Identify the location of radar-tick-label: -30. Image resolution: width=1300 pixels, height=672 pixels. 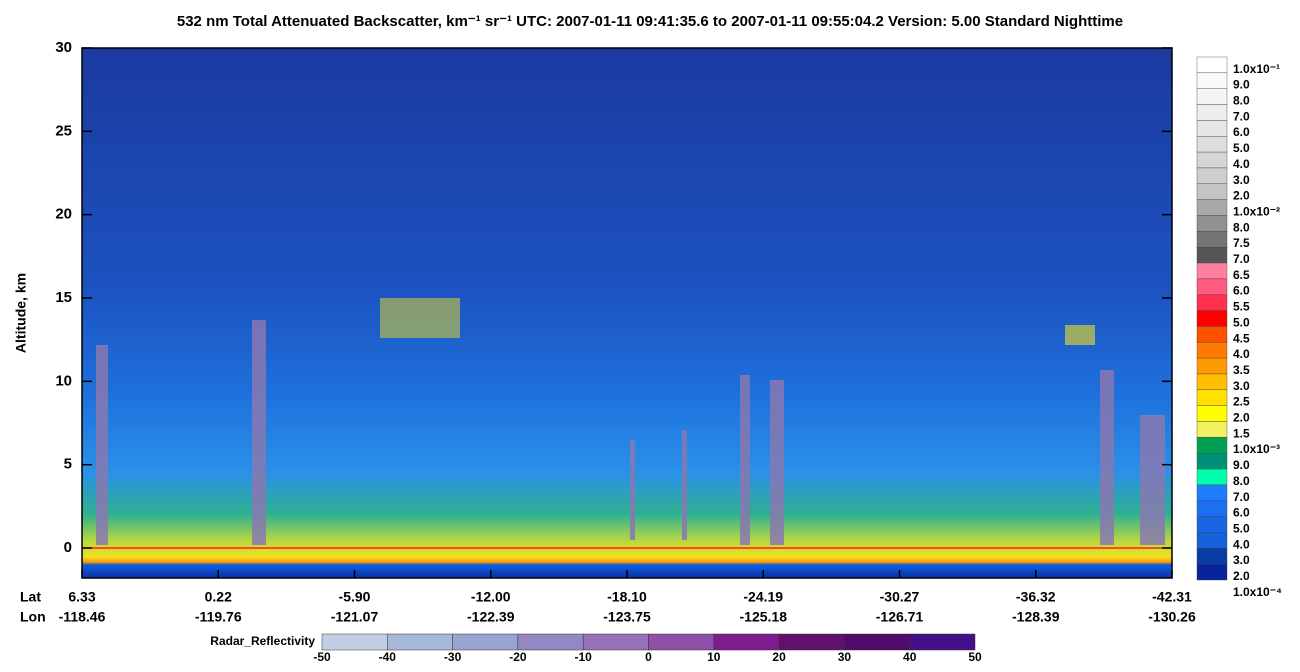
(453, 657).